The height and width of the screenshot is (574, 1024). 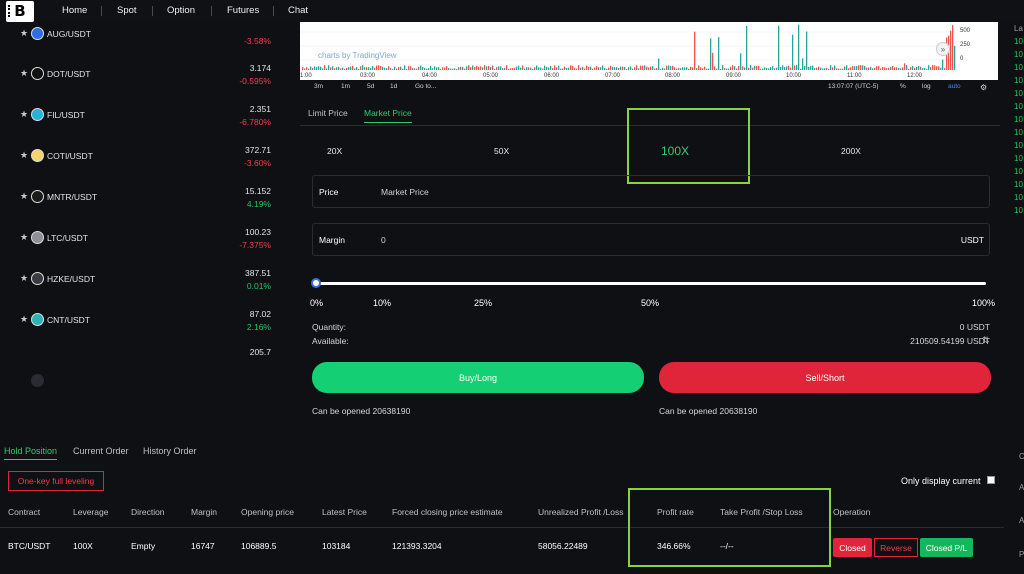 I want to click on settings-gear-icon: ⚙, so click(x=984, y=87).